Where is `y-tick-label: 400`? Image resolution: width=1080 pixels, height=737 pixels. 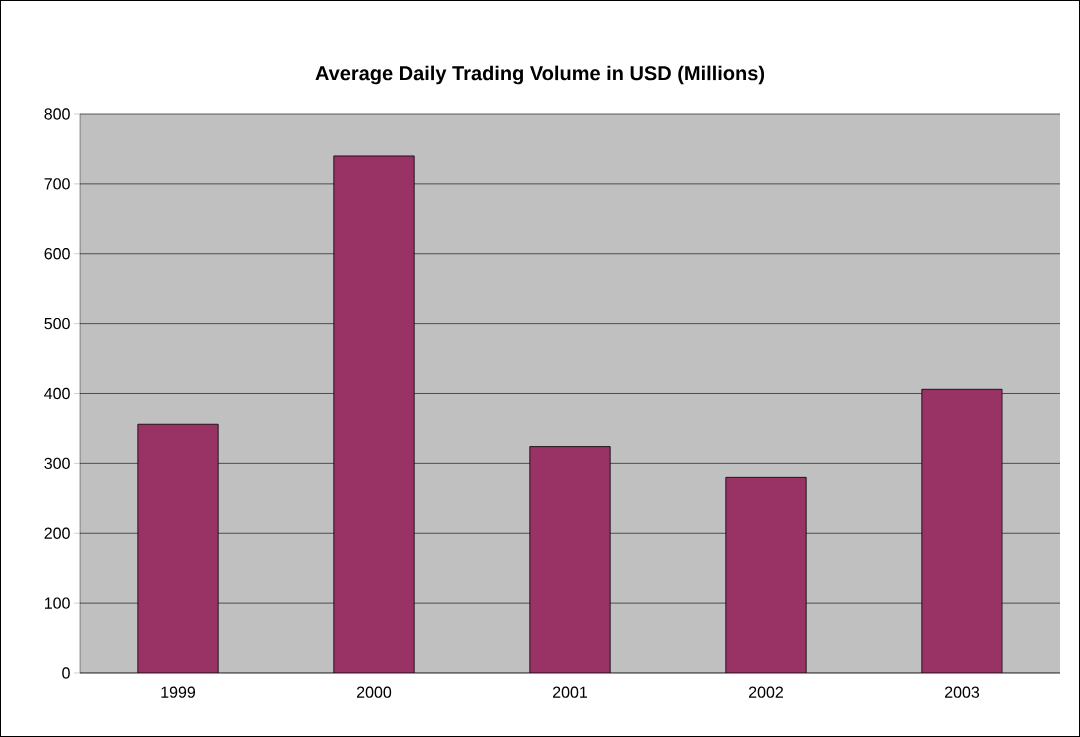 y-tick-label: 400 is located at coordinates (57, 393).